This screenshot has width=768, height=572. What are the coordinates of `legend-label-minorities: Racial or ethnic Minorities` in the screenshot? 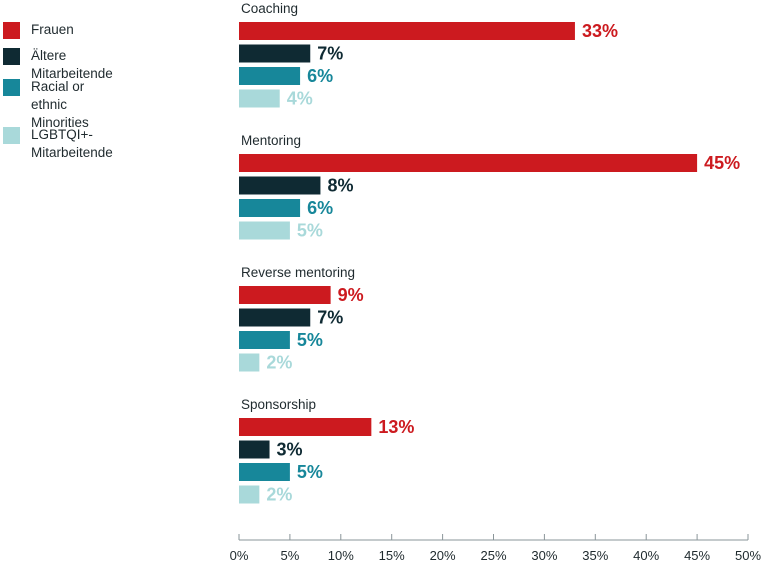 It's located at (60, 104).